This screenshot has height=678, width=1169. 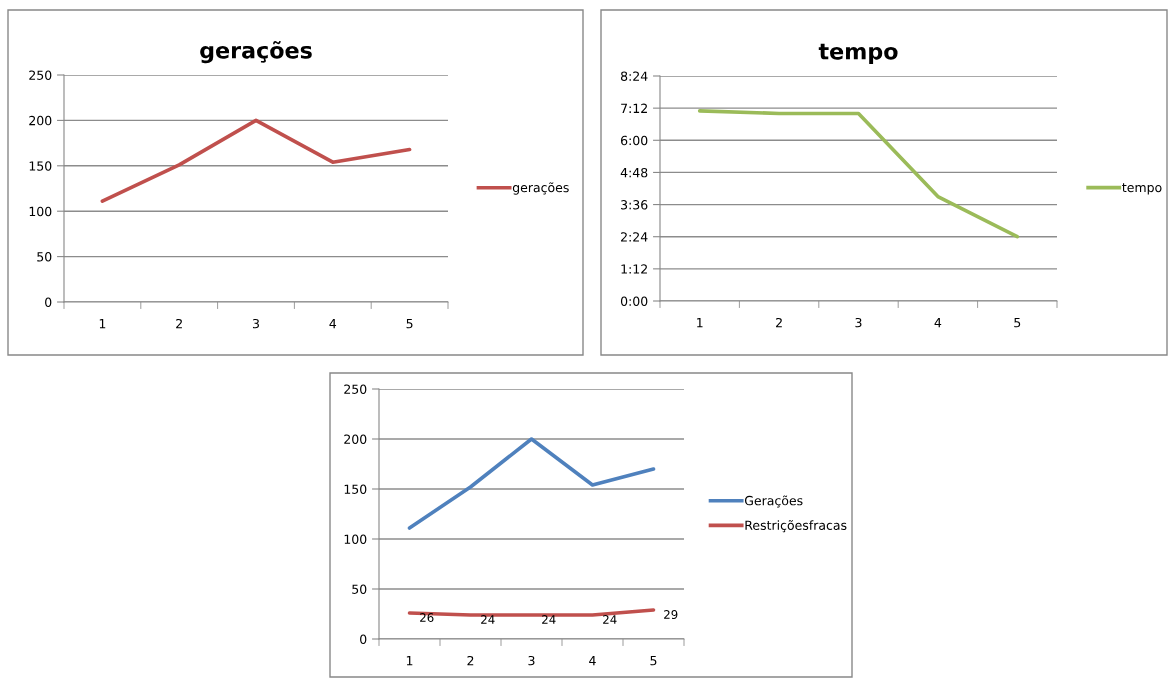 What do you see at coordinates (634, 269) in the screenshot?
I see `y-tick-label: 1:12` at bounding box center [634, 269].